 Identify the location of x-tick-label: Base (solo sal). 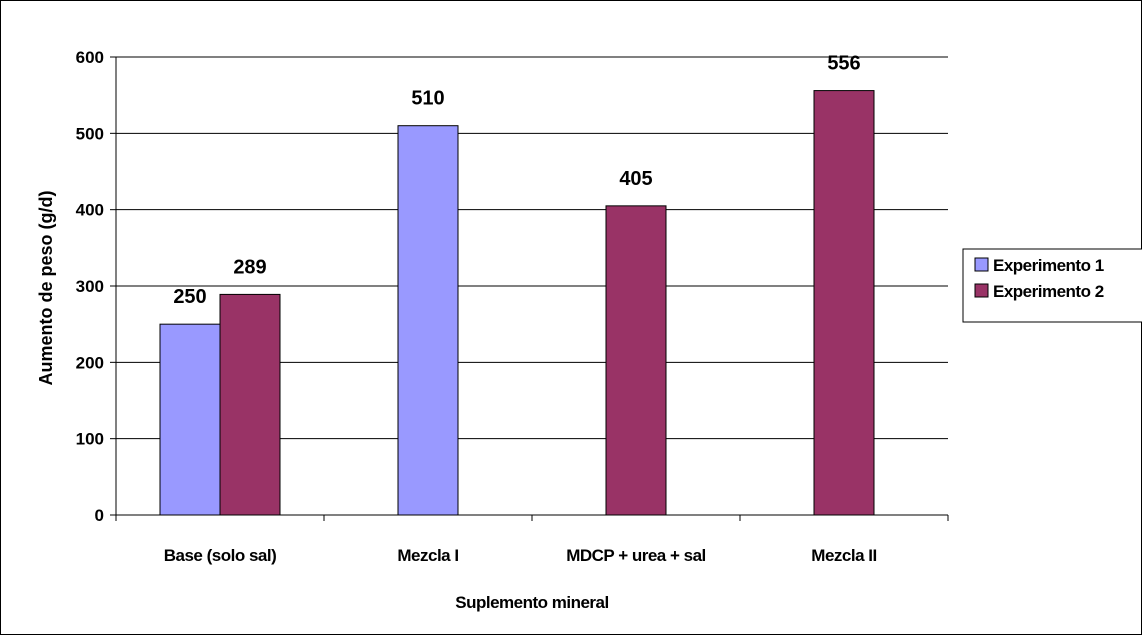
(220, 555).